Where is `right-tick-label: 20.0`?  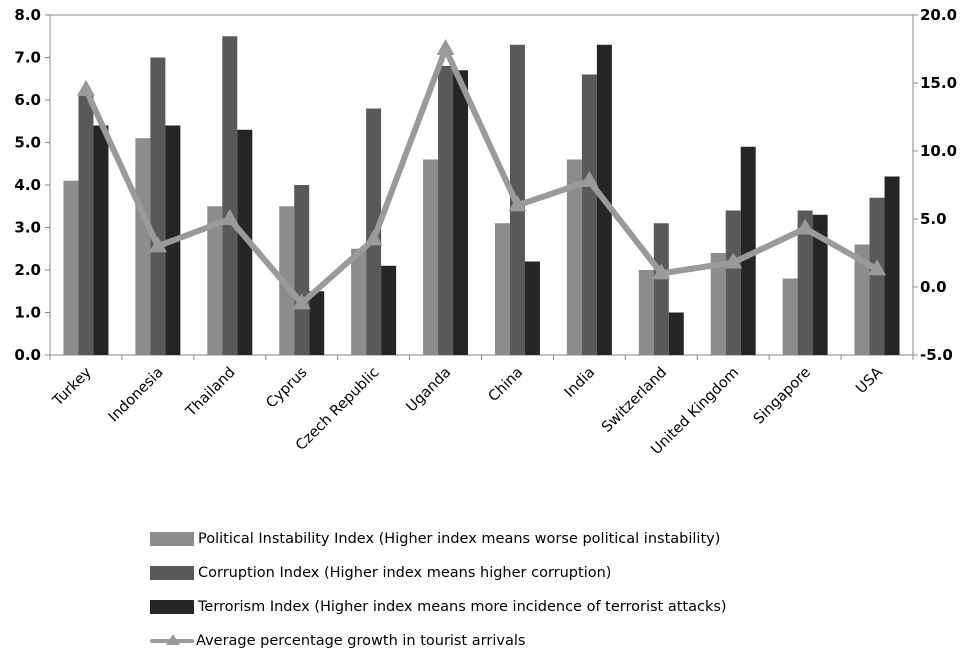
right-tick-label: 20.0 is located at coordinates (938, 15).